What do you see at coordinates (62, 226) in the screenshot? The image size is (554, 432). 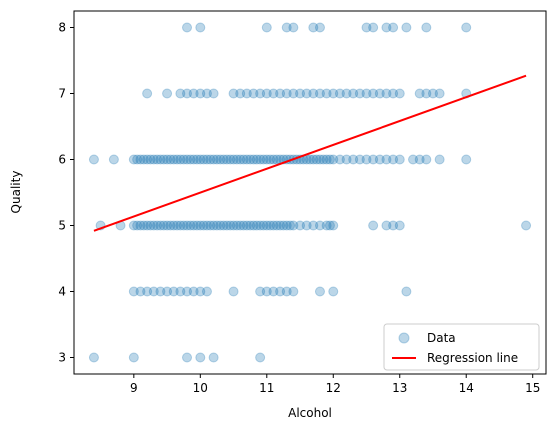 I see `y-tick-label: 5` at bounding box center [62, 226].